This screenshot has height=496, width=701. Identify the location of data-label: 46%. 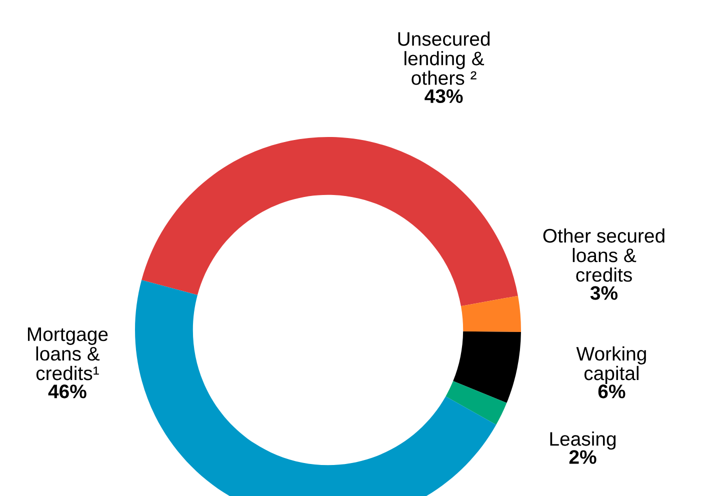
(67, 391).